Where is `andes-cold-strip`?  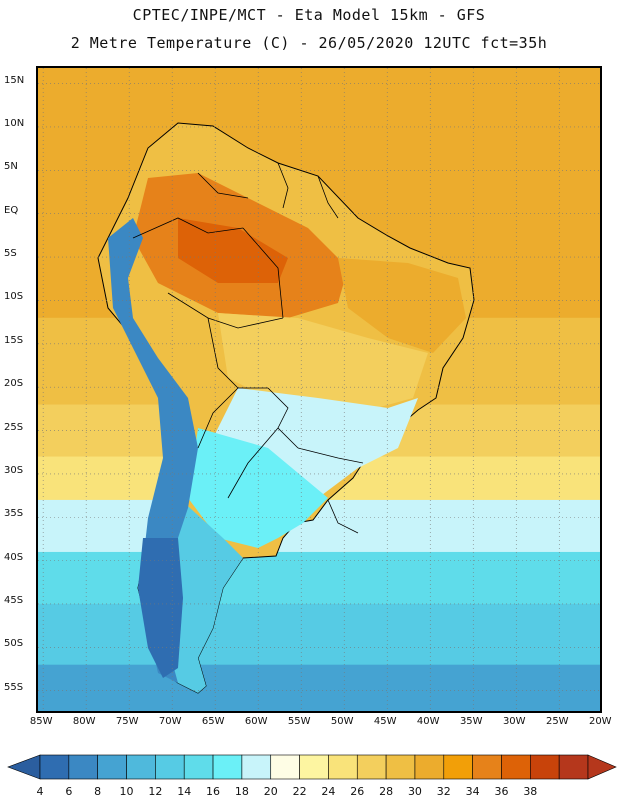 andes-cold-strip is located at coordinates (153, 450).